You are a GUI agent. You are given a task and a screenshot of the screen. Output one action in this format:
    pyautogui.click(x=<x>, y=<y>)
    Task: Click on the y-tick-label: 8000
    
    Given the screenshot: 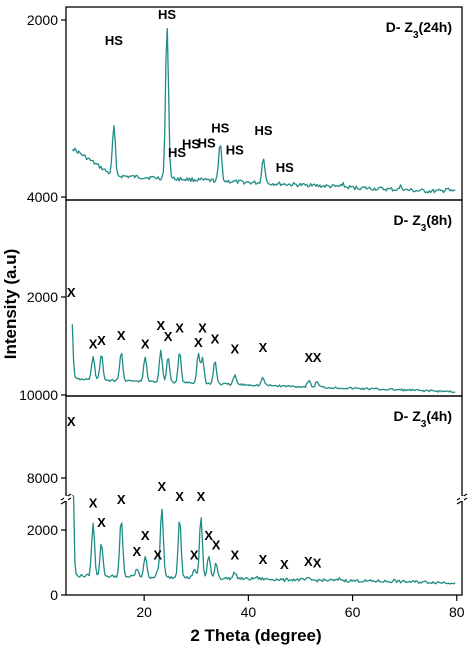 What is the action you would take?
    pyautogui.click(x=42, y=478)
    